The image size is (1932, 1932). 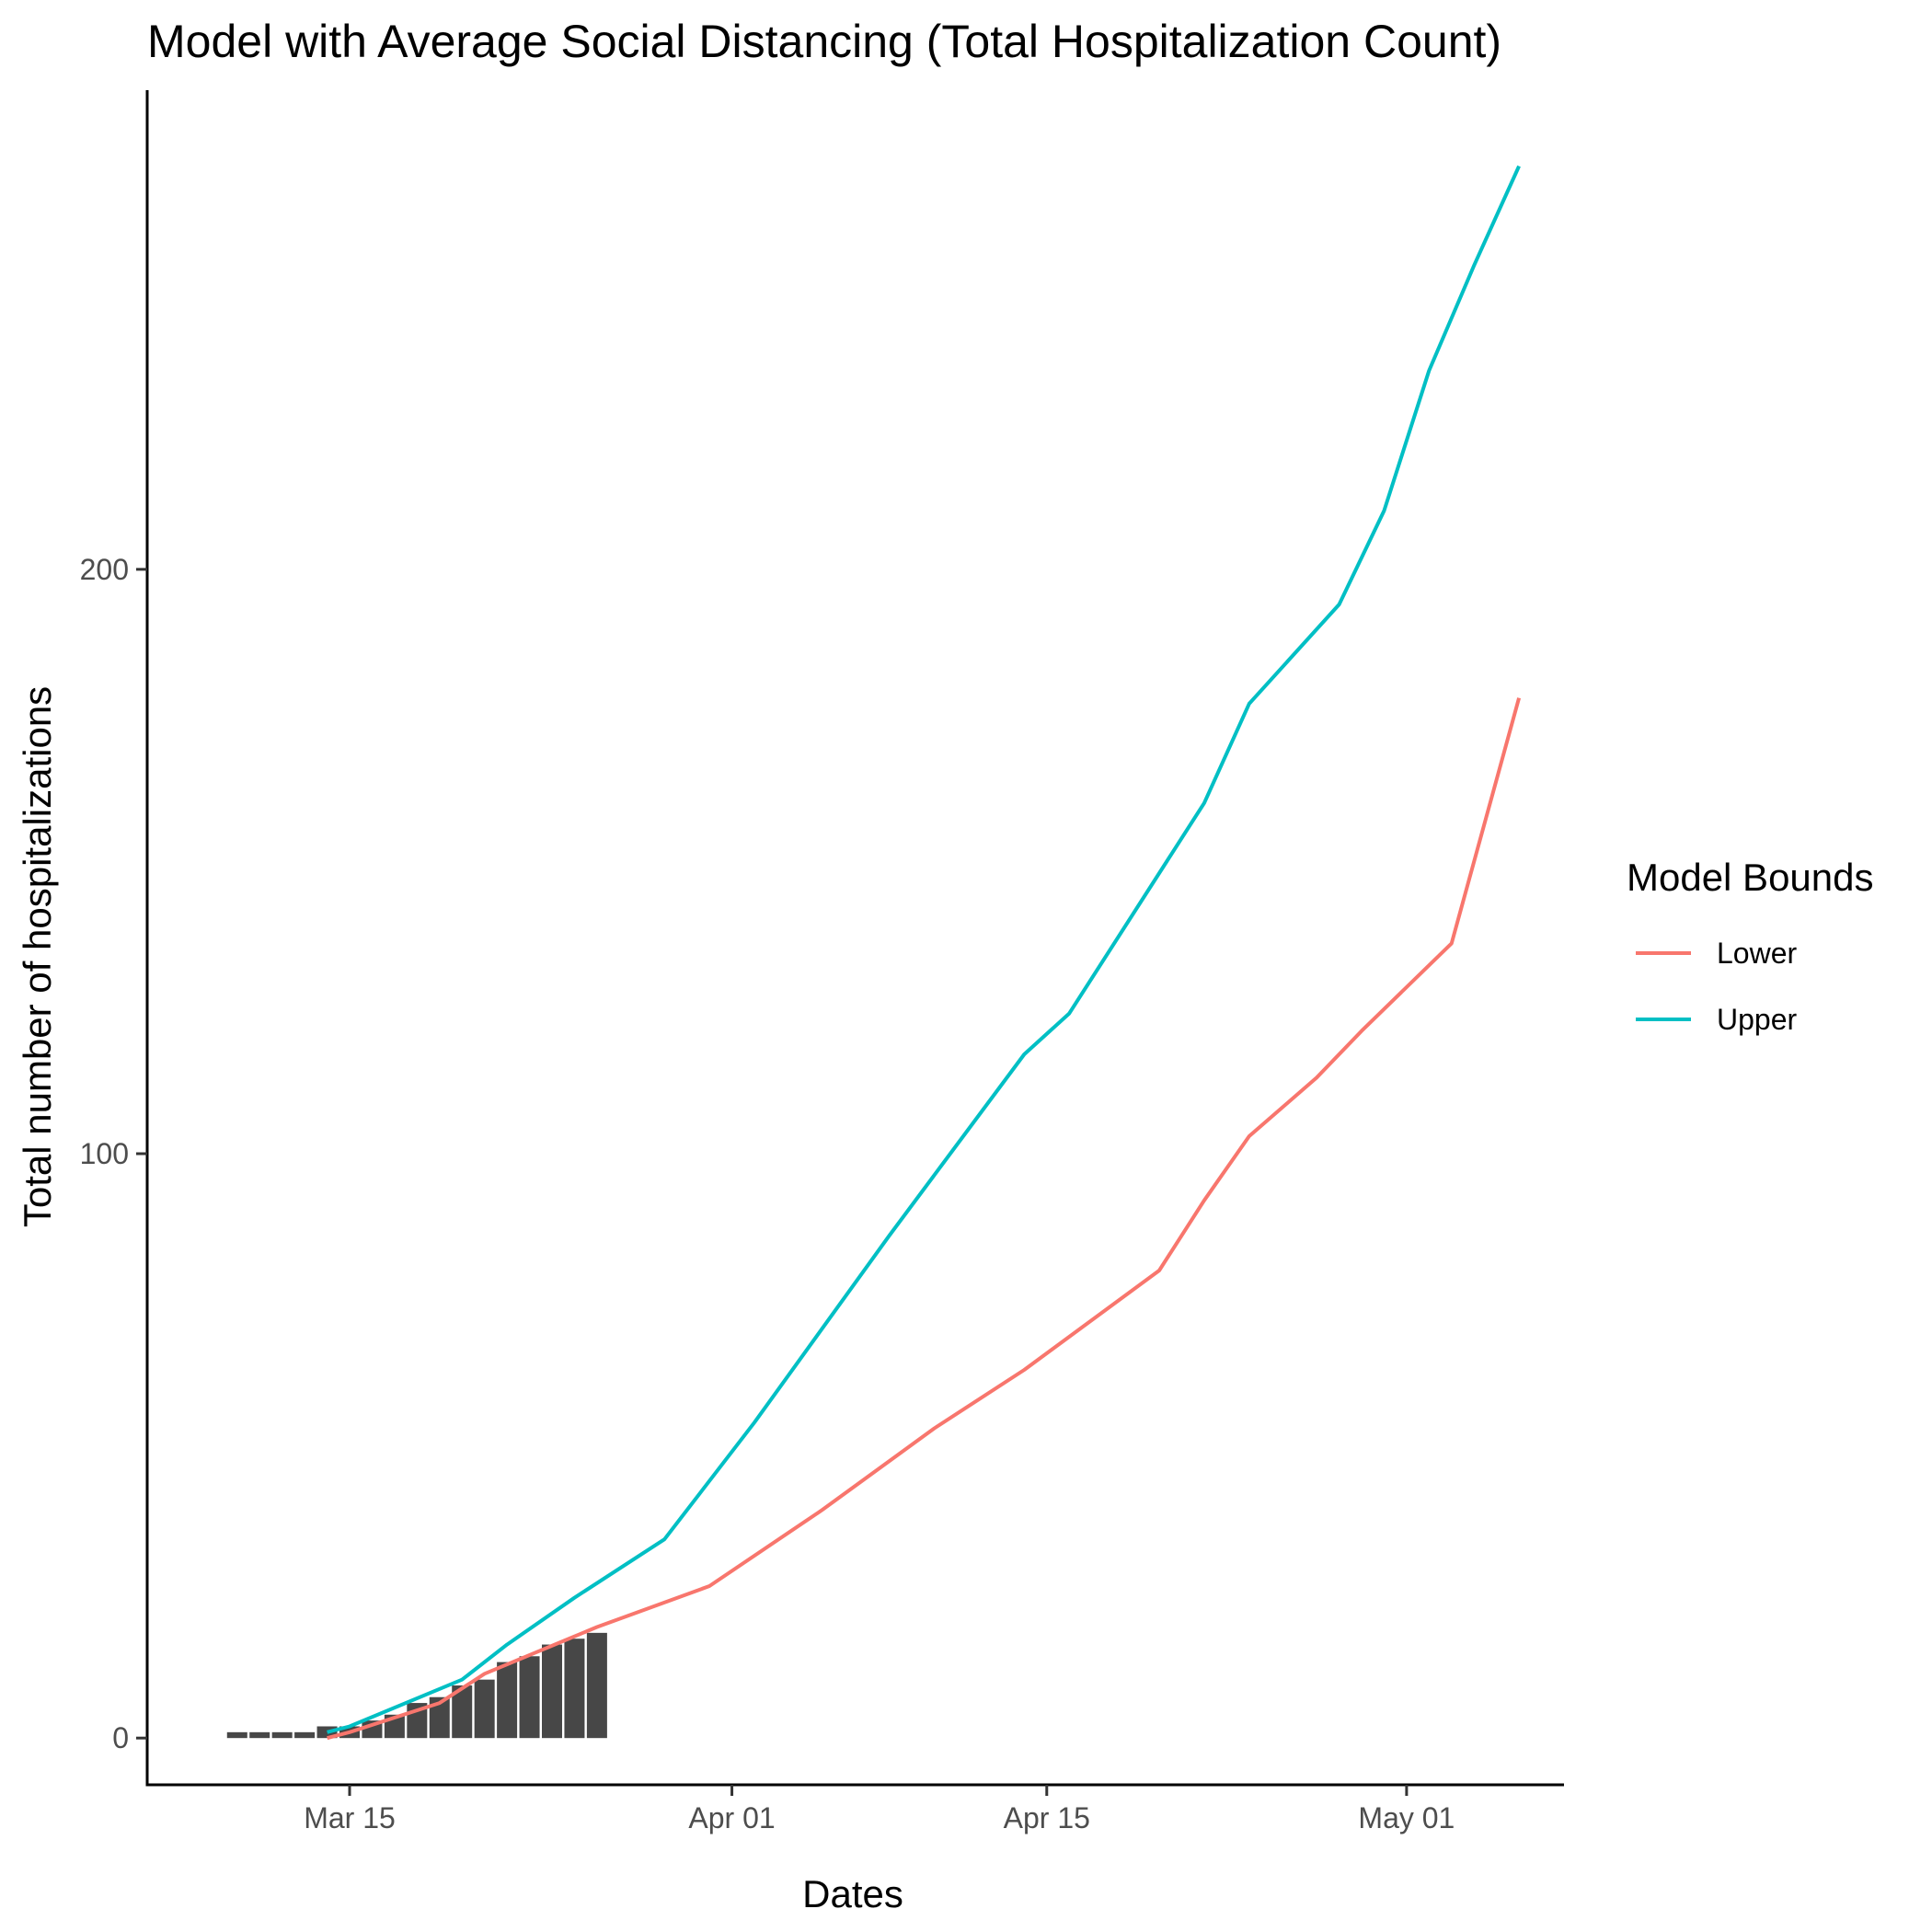 I want to click on x-tick-label-2020-03-15: Mar 15, so click(x=350, y=1817).